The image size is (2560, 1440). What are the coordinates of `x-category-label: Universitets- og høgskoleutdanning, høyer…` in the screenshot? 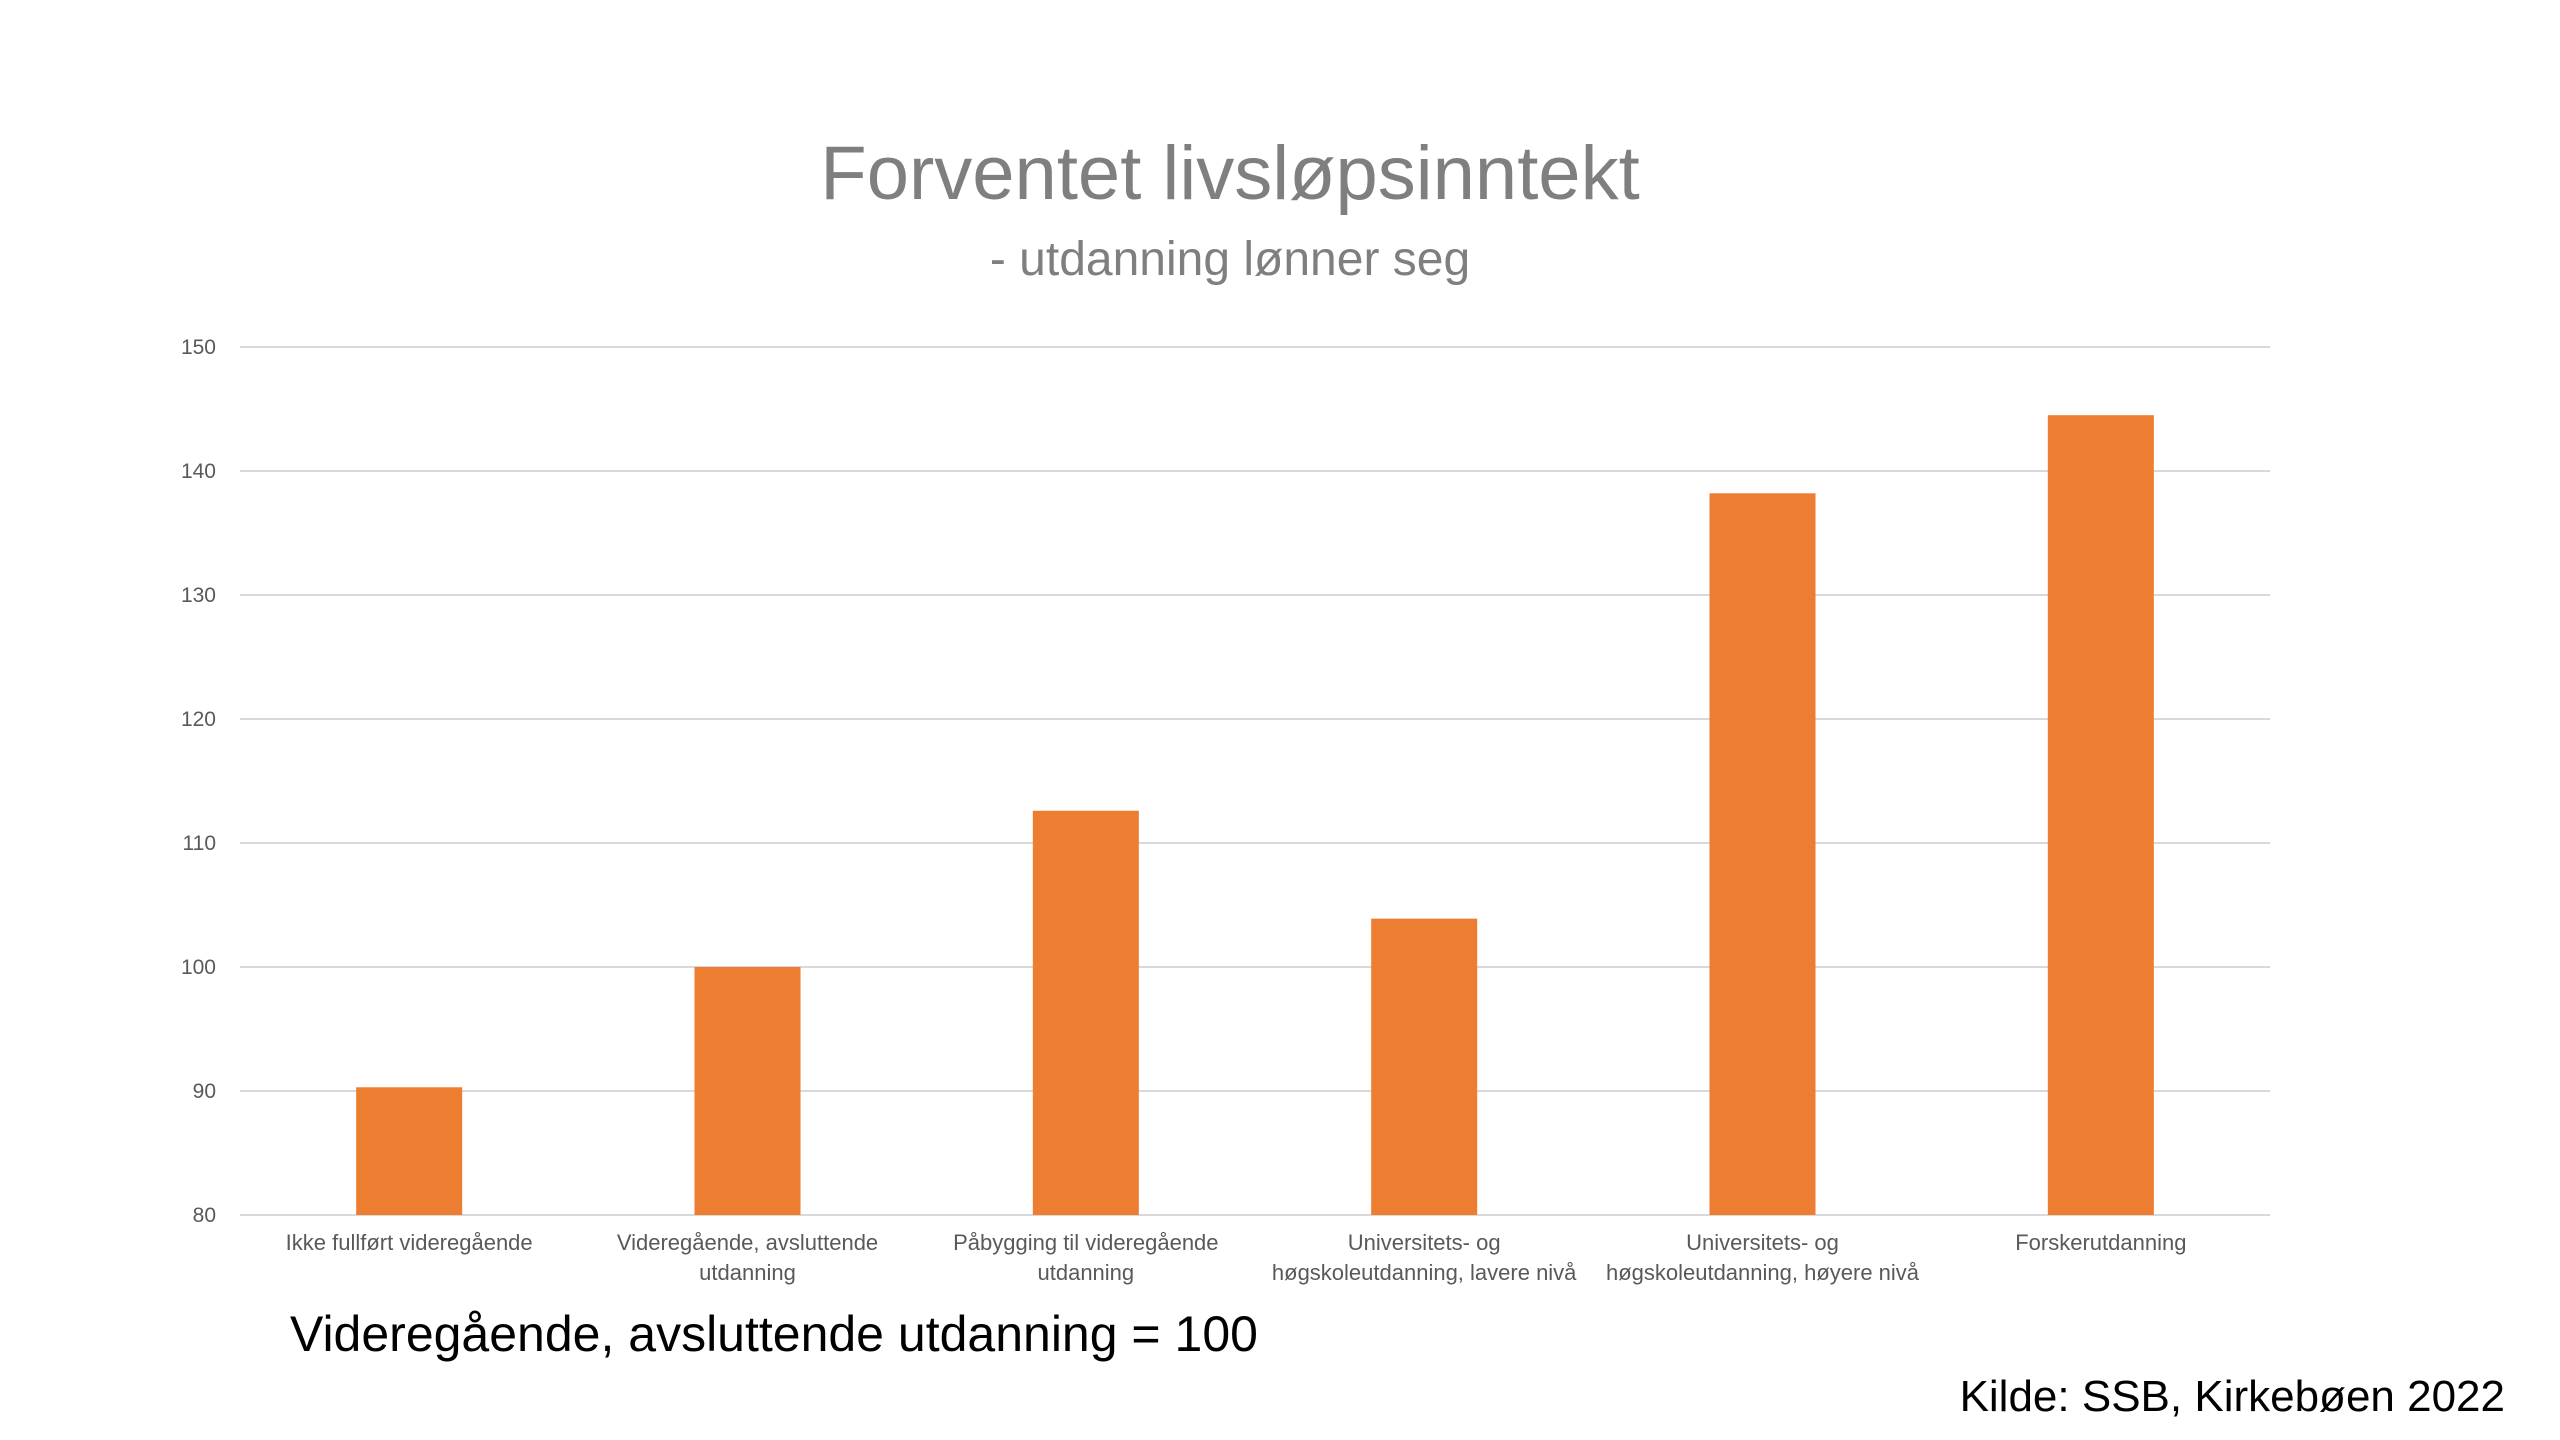 It's located at (1763, 1257).